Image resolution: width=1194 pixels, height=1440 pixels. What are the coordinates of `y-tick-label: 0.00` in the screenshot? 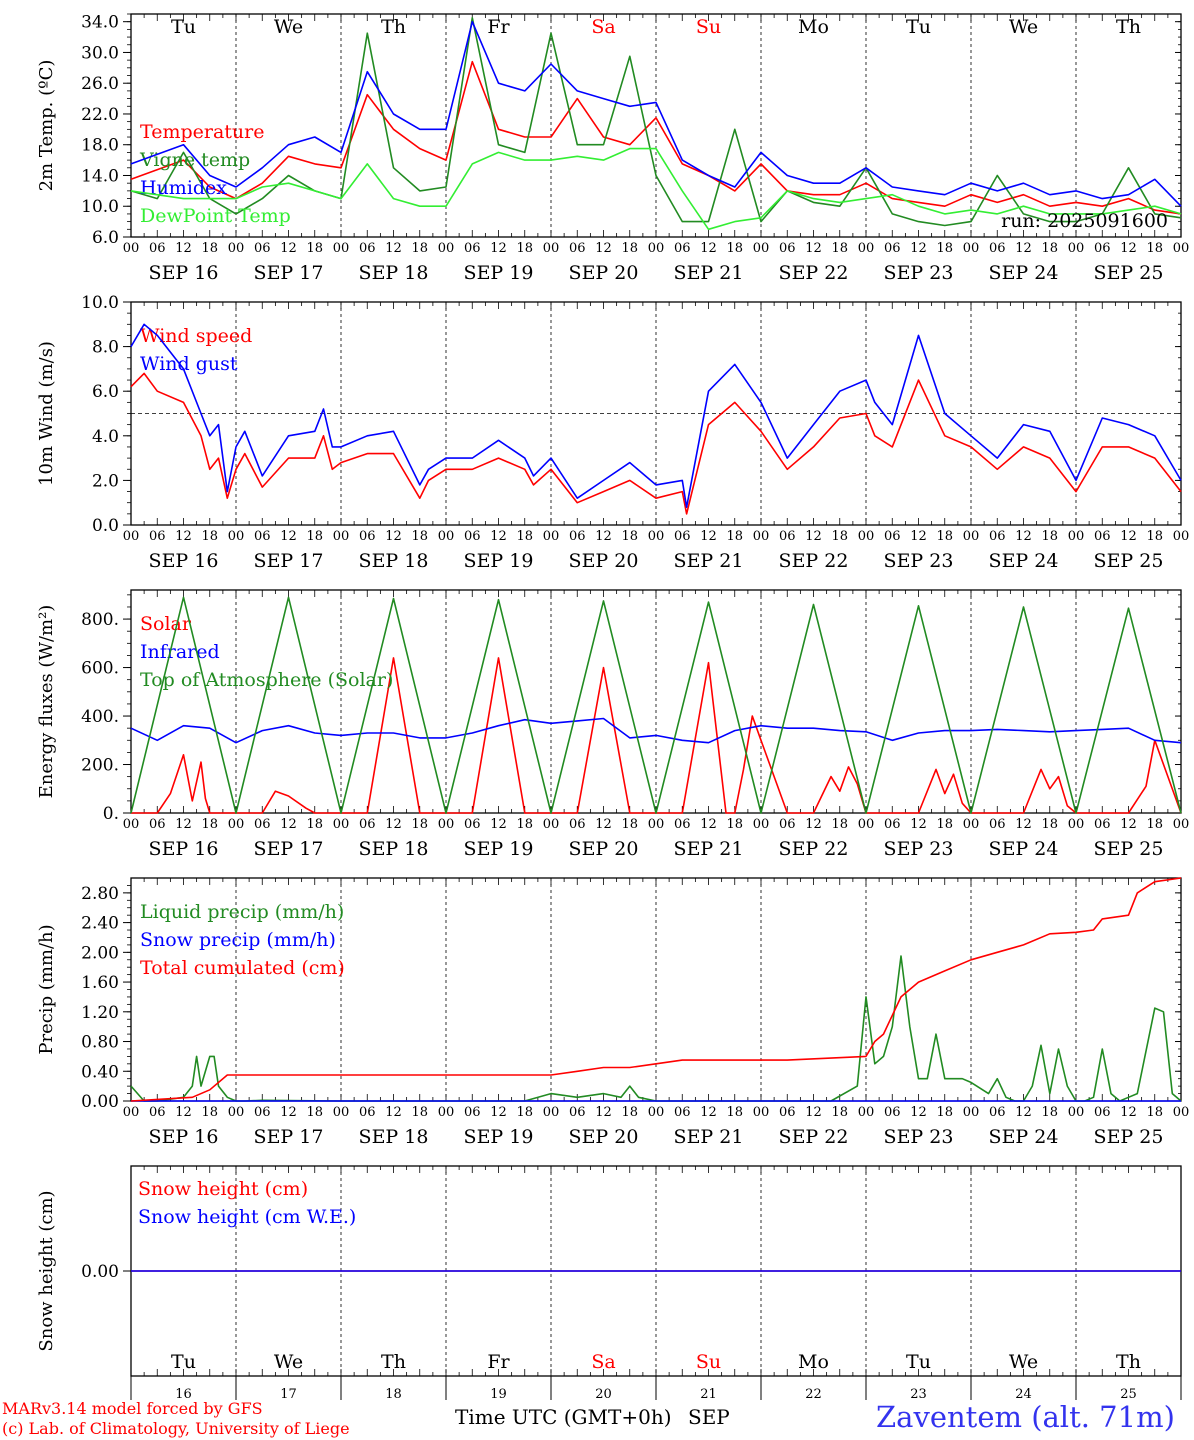 It's located at (100, 1272).